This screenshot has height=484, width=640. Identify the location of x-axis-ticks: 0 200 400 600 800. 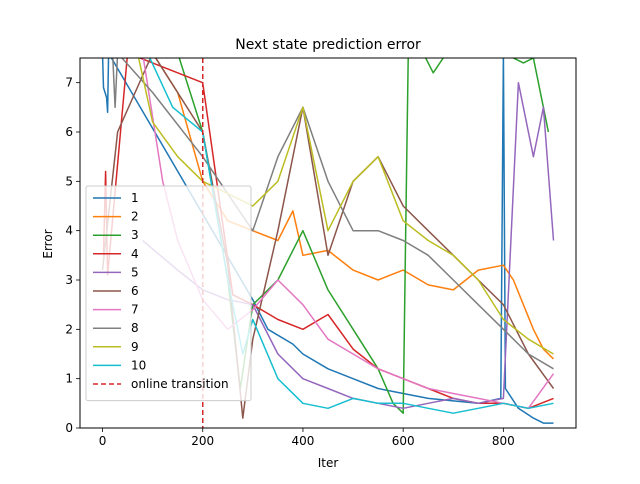
(307, 438).